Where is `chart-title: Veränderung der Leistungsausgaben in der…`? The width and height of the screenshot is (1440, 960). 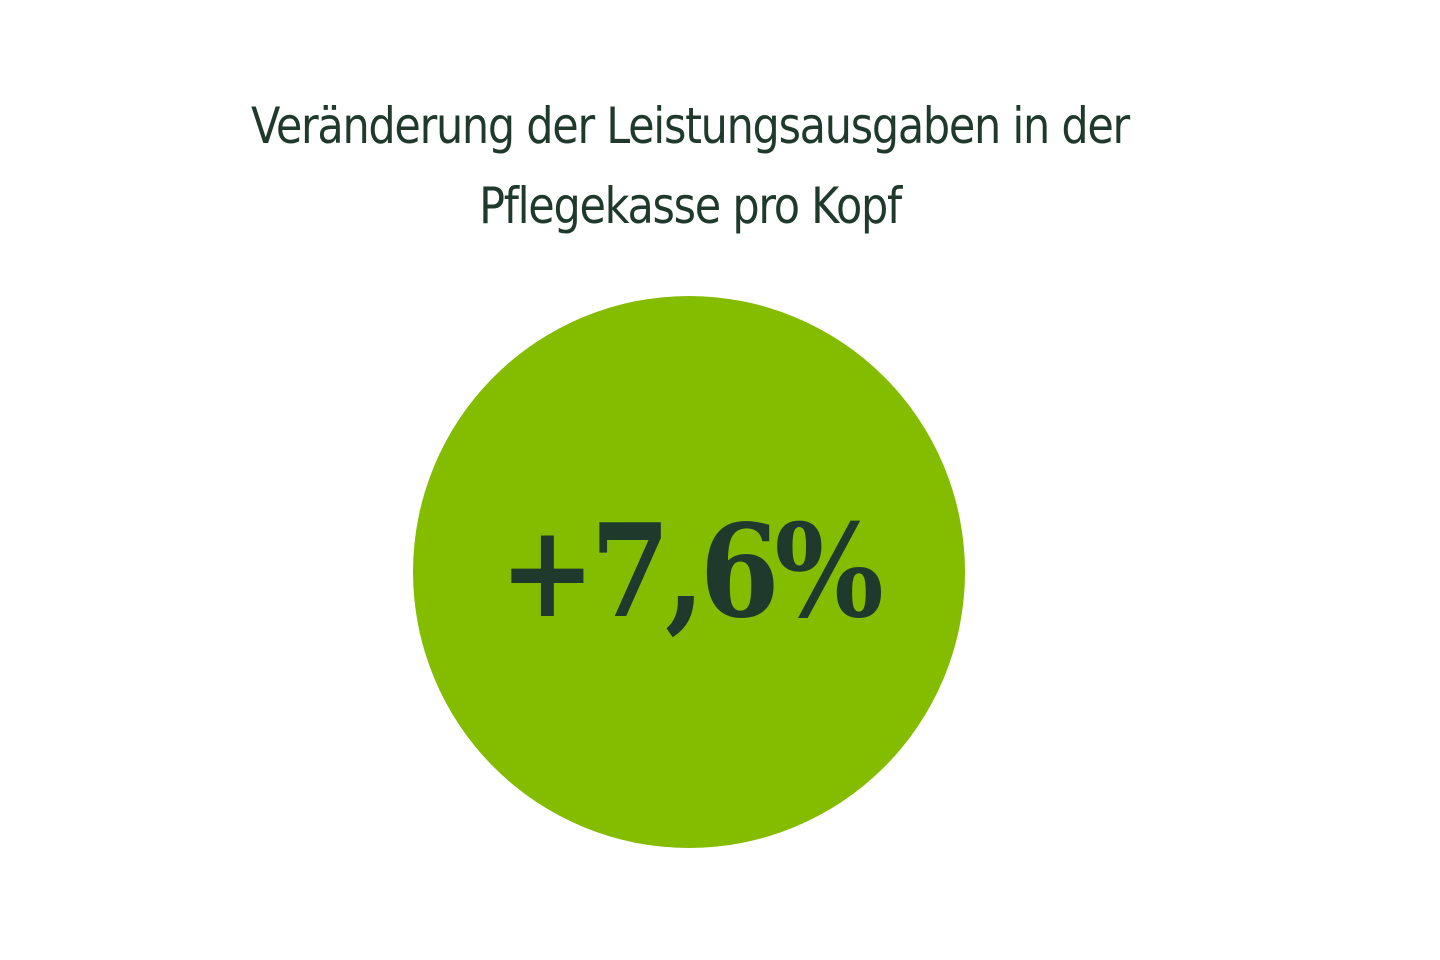 chart-title: Veränderung der Leistungsausgaben in der… is located at coordinates (690, 166).